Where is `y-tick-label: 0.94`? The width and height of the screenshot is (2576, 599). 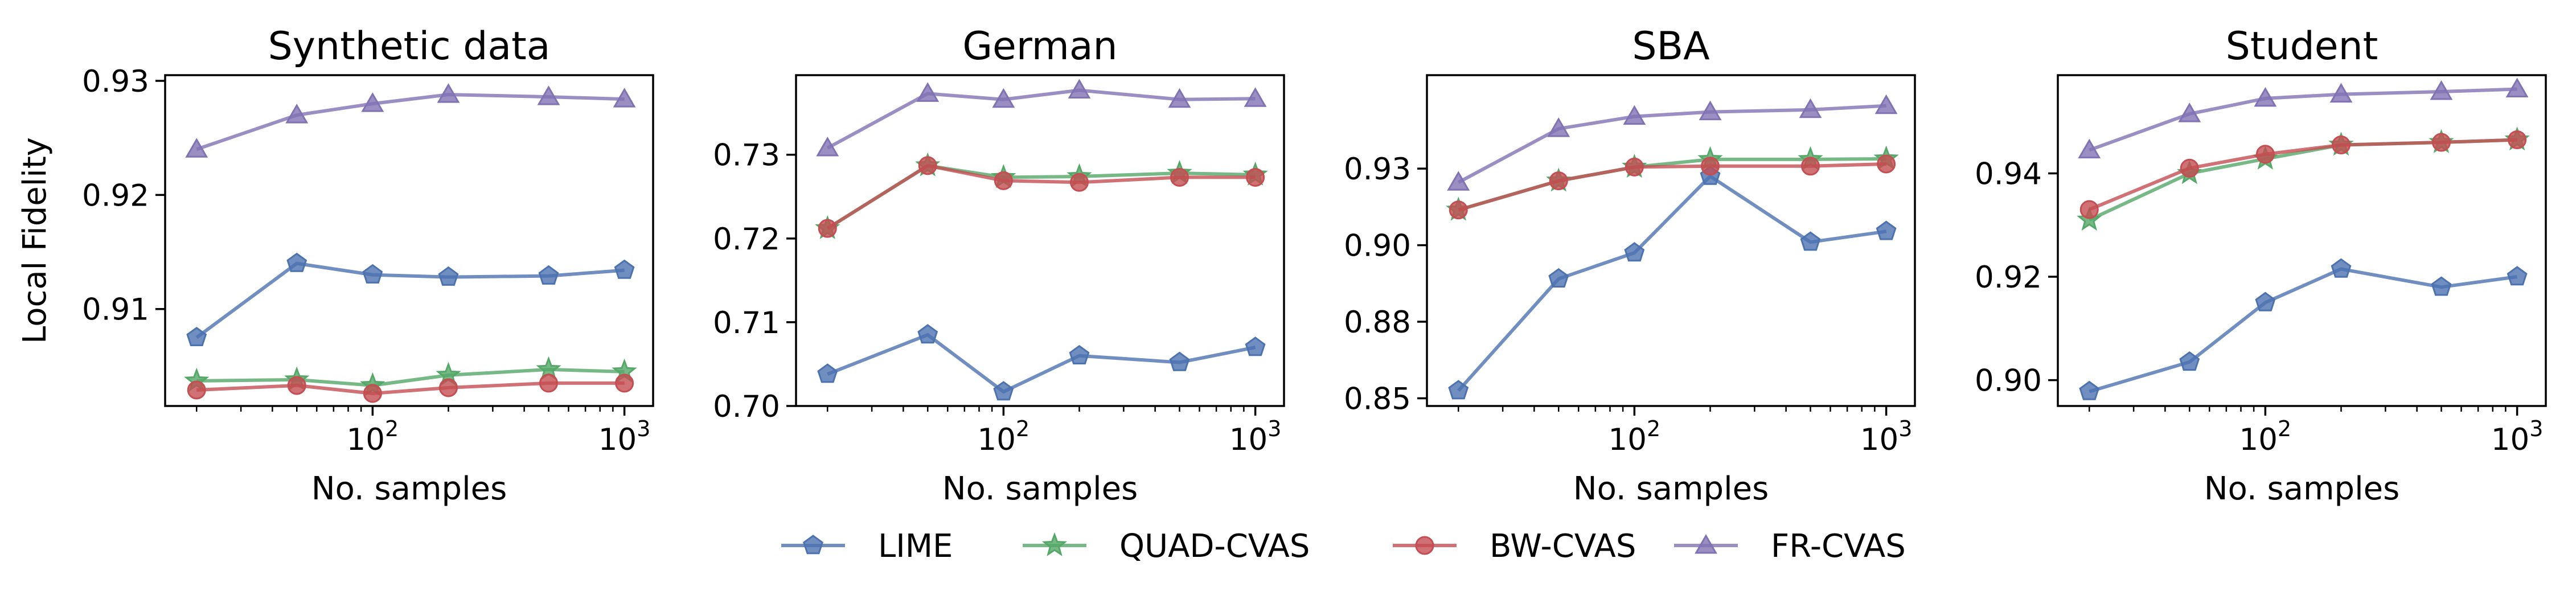 y-tick-label: 0.94 is located at coordinates (2008, 174).